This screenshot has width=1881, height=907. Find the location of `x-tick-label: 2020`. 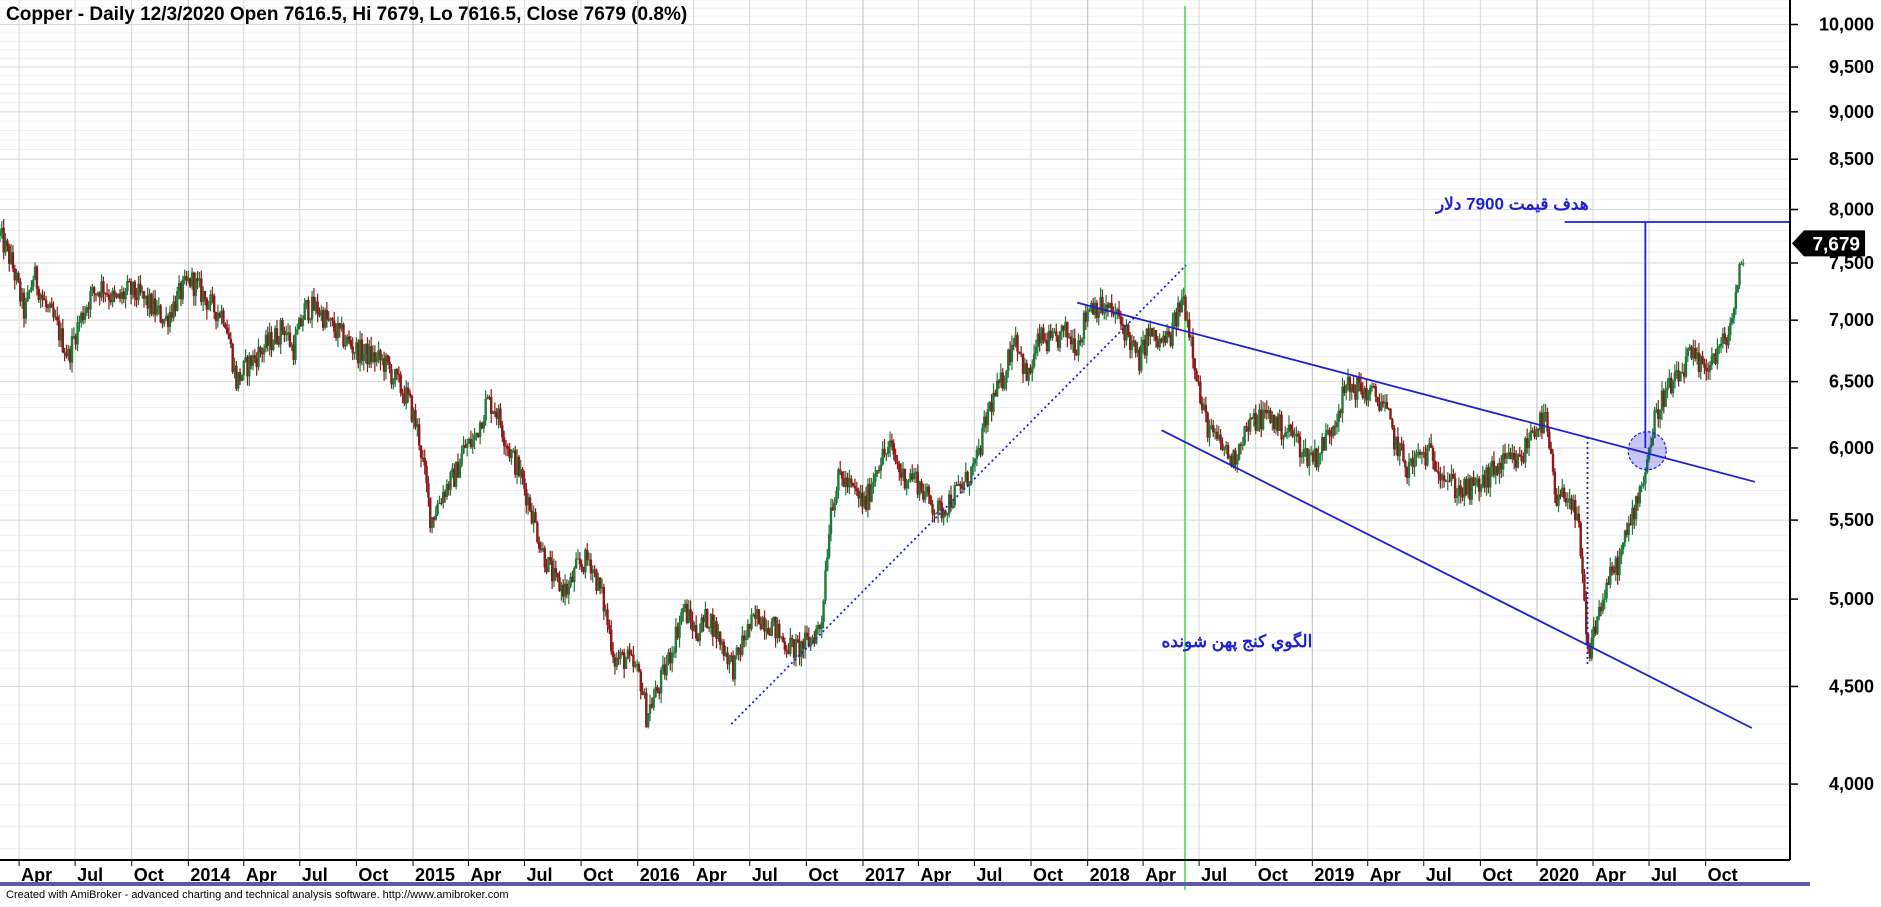

x-tick-label: 2020 is located at coordinates (1559, 875).